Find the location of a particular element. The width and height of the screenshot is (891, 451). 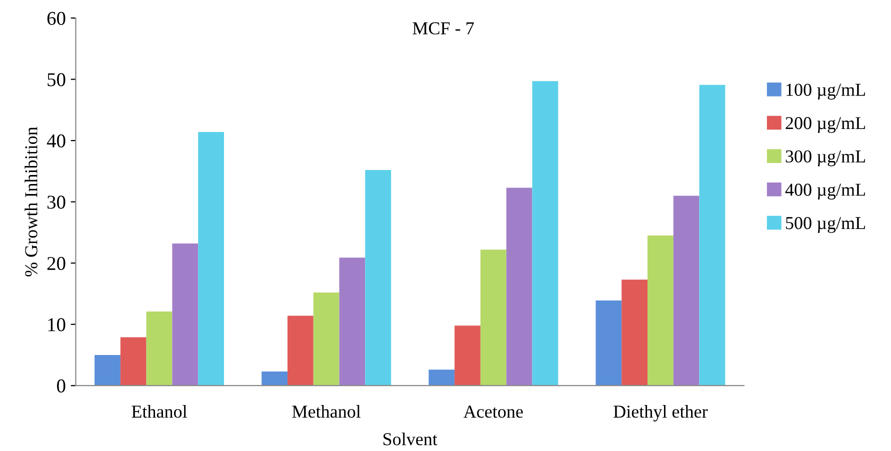

x-tick-label: Acetone is located at coordinates (493, 412).